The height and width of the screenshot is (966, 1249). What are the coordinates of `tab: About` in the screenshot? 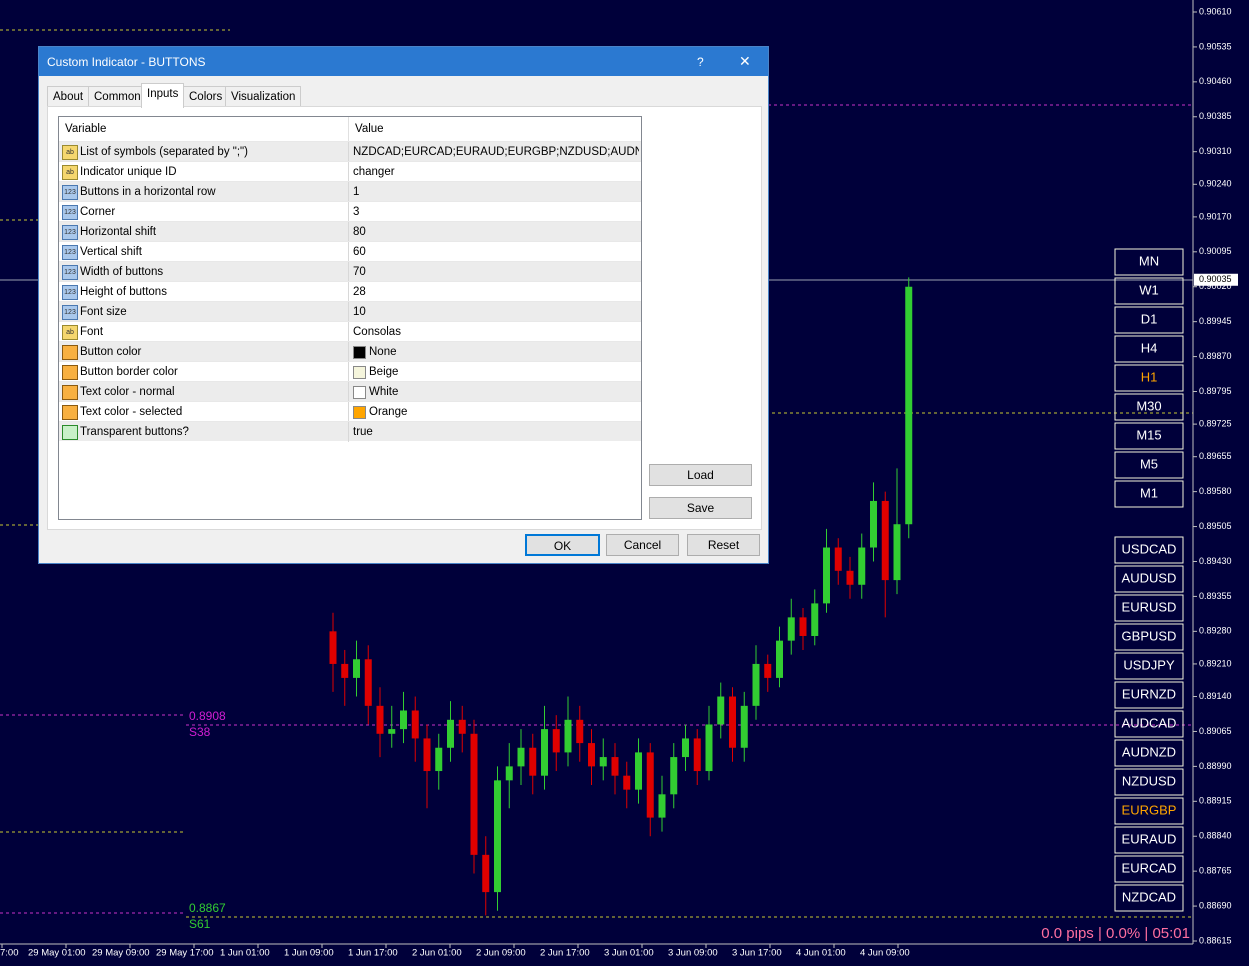 It's located at (68, 96).